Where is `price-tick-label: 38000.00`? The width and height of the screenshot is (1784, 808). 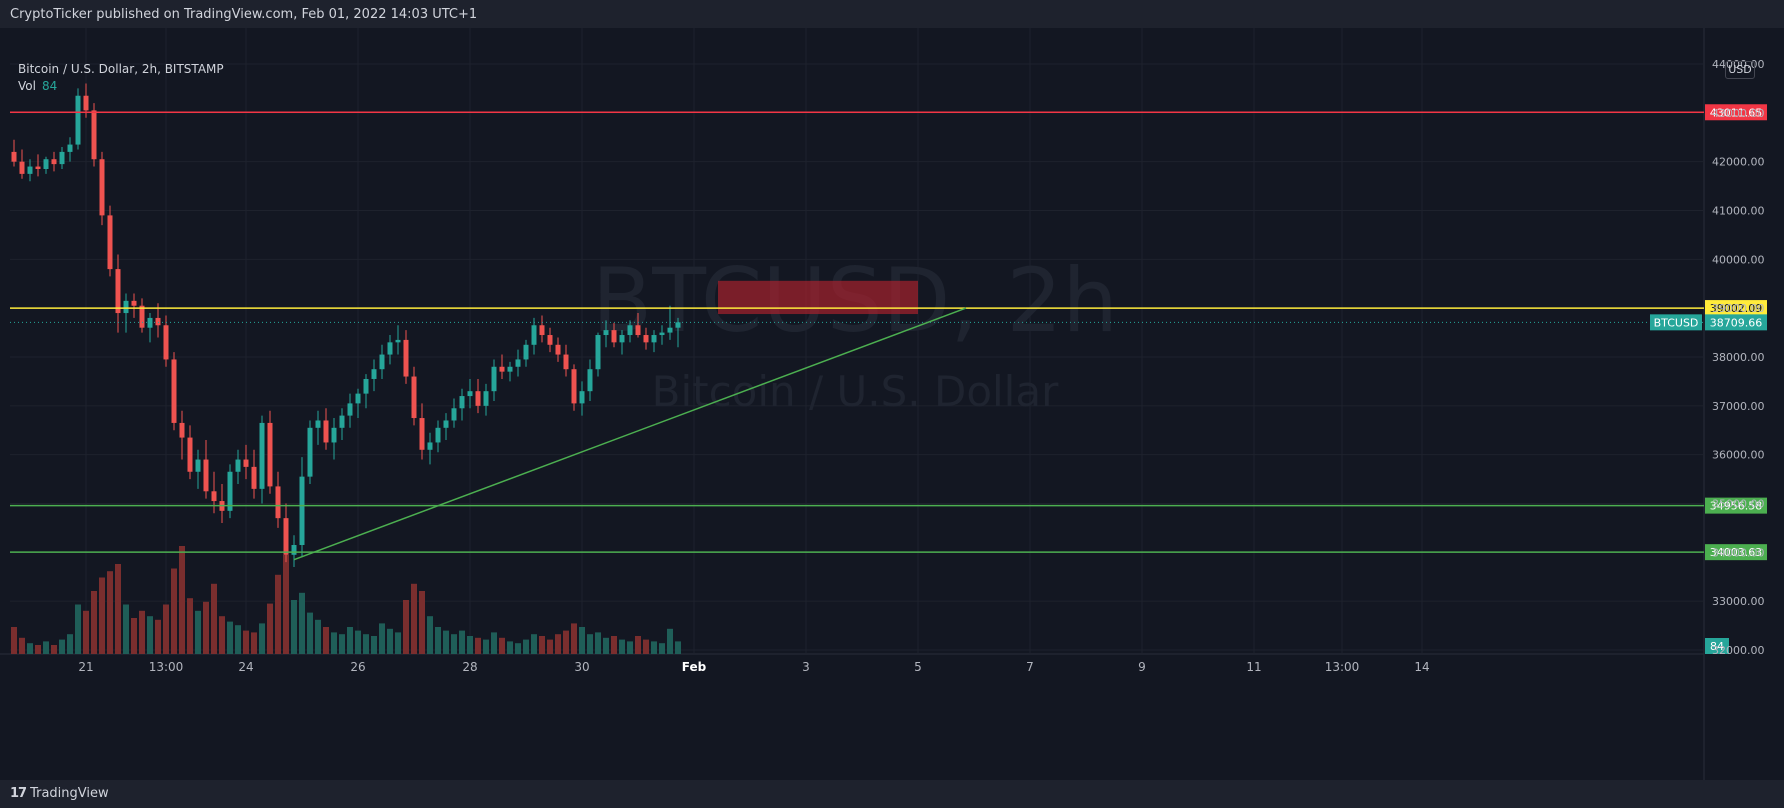 price-tick-label: 38000.00 is located at coordinates (1738, 357).